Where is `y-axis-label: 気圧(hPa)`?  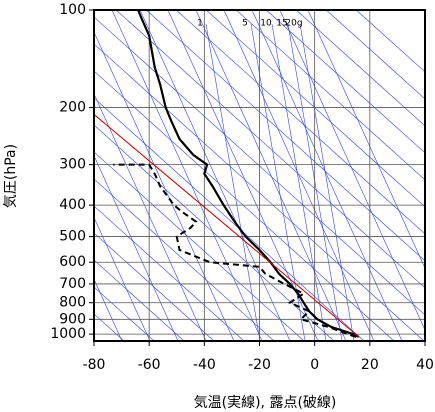
y-axis-label: 気圧(hPa) is located at coordinates (11, 176).